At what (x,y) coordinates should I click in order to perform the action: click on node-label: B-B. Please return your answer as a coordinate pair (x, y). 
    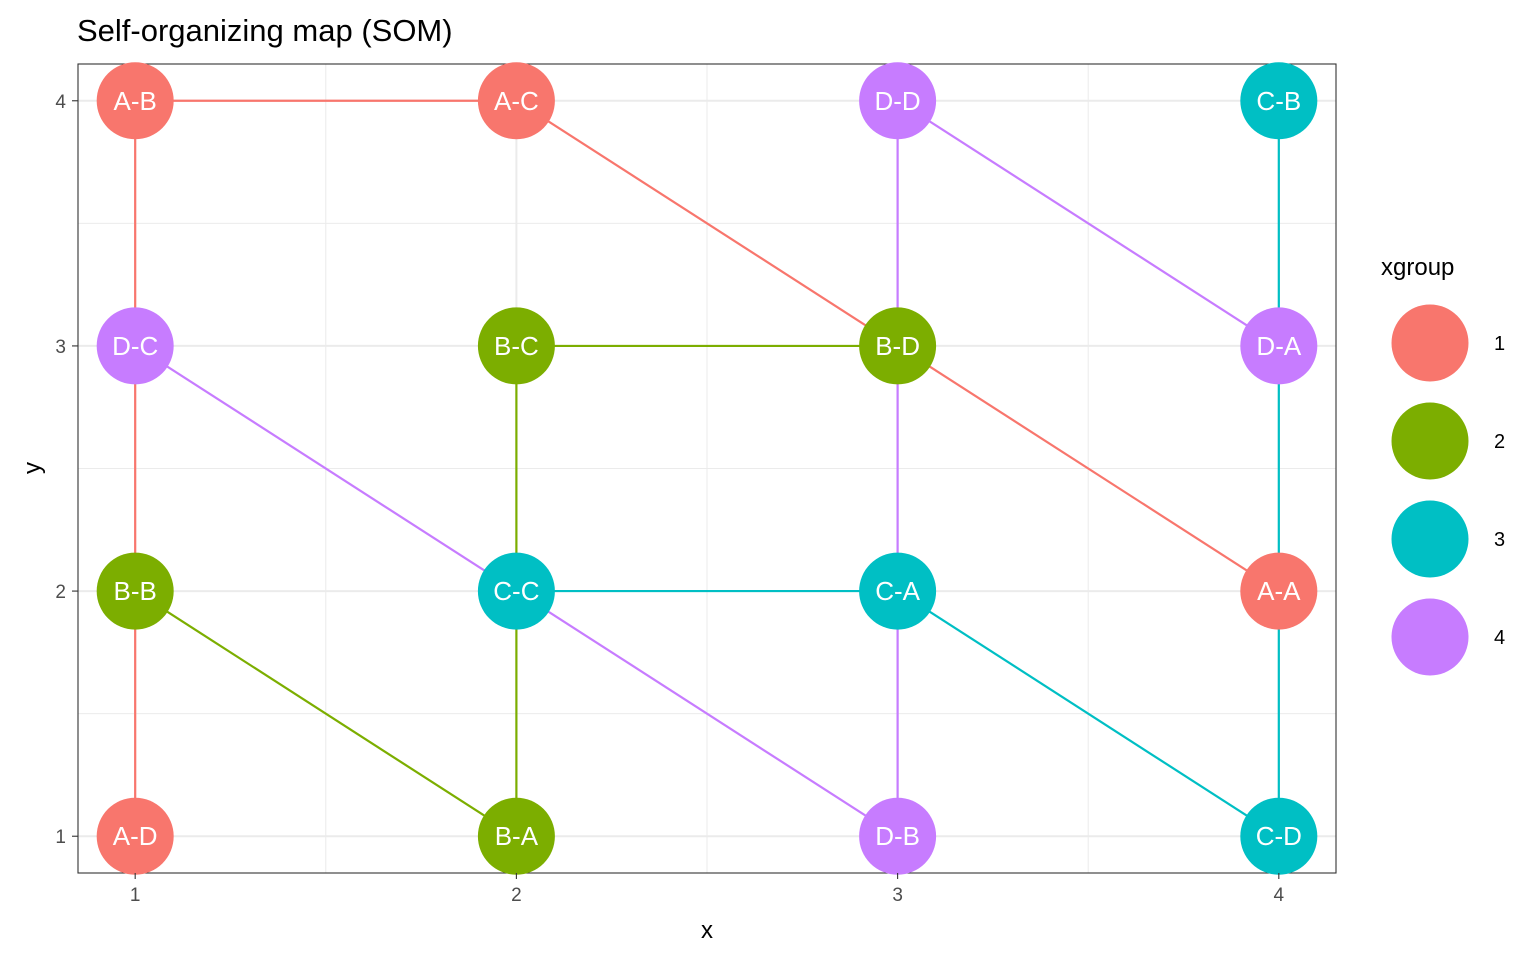
    Looking at the image, I should click on (135, 591).